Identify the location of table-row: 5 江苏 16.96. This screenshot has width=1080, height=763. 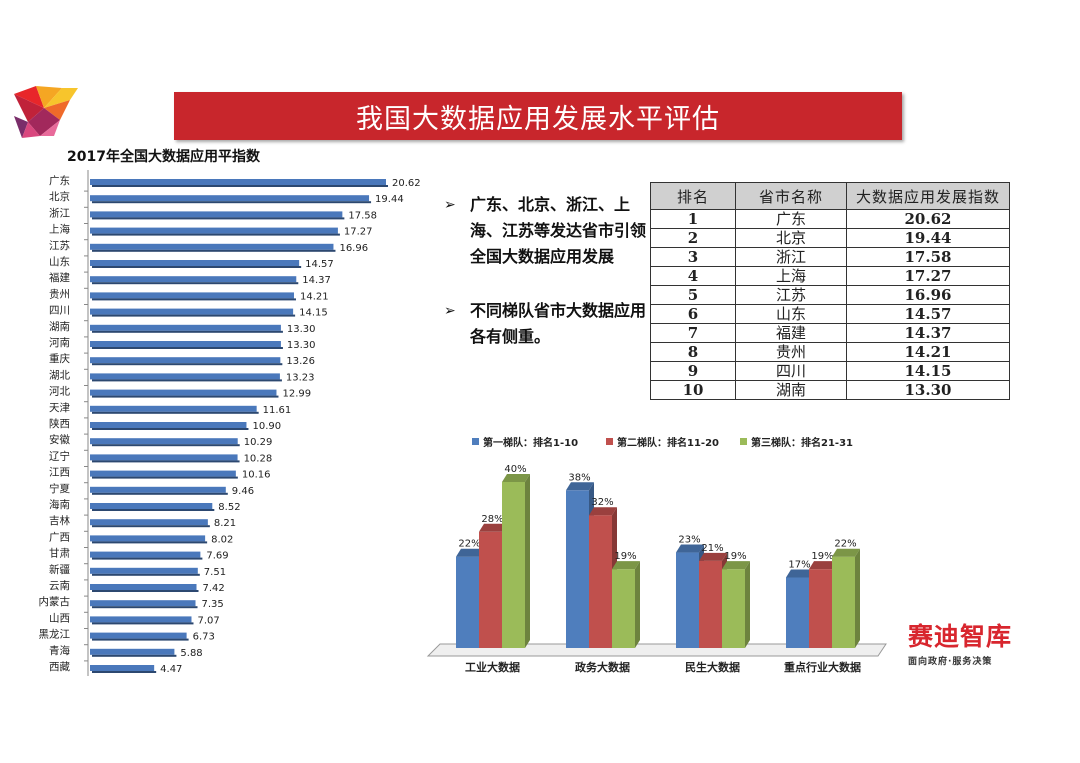
(830, 295).